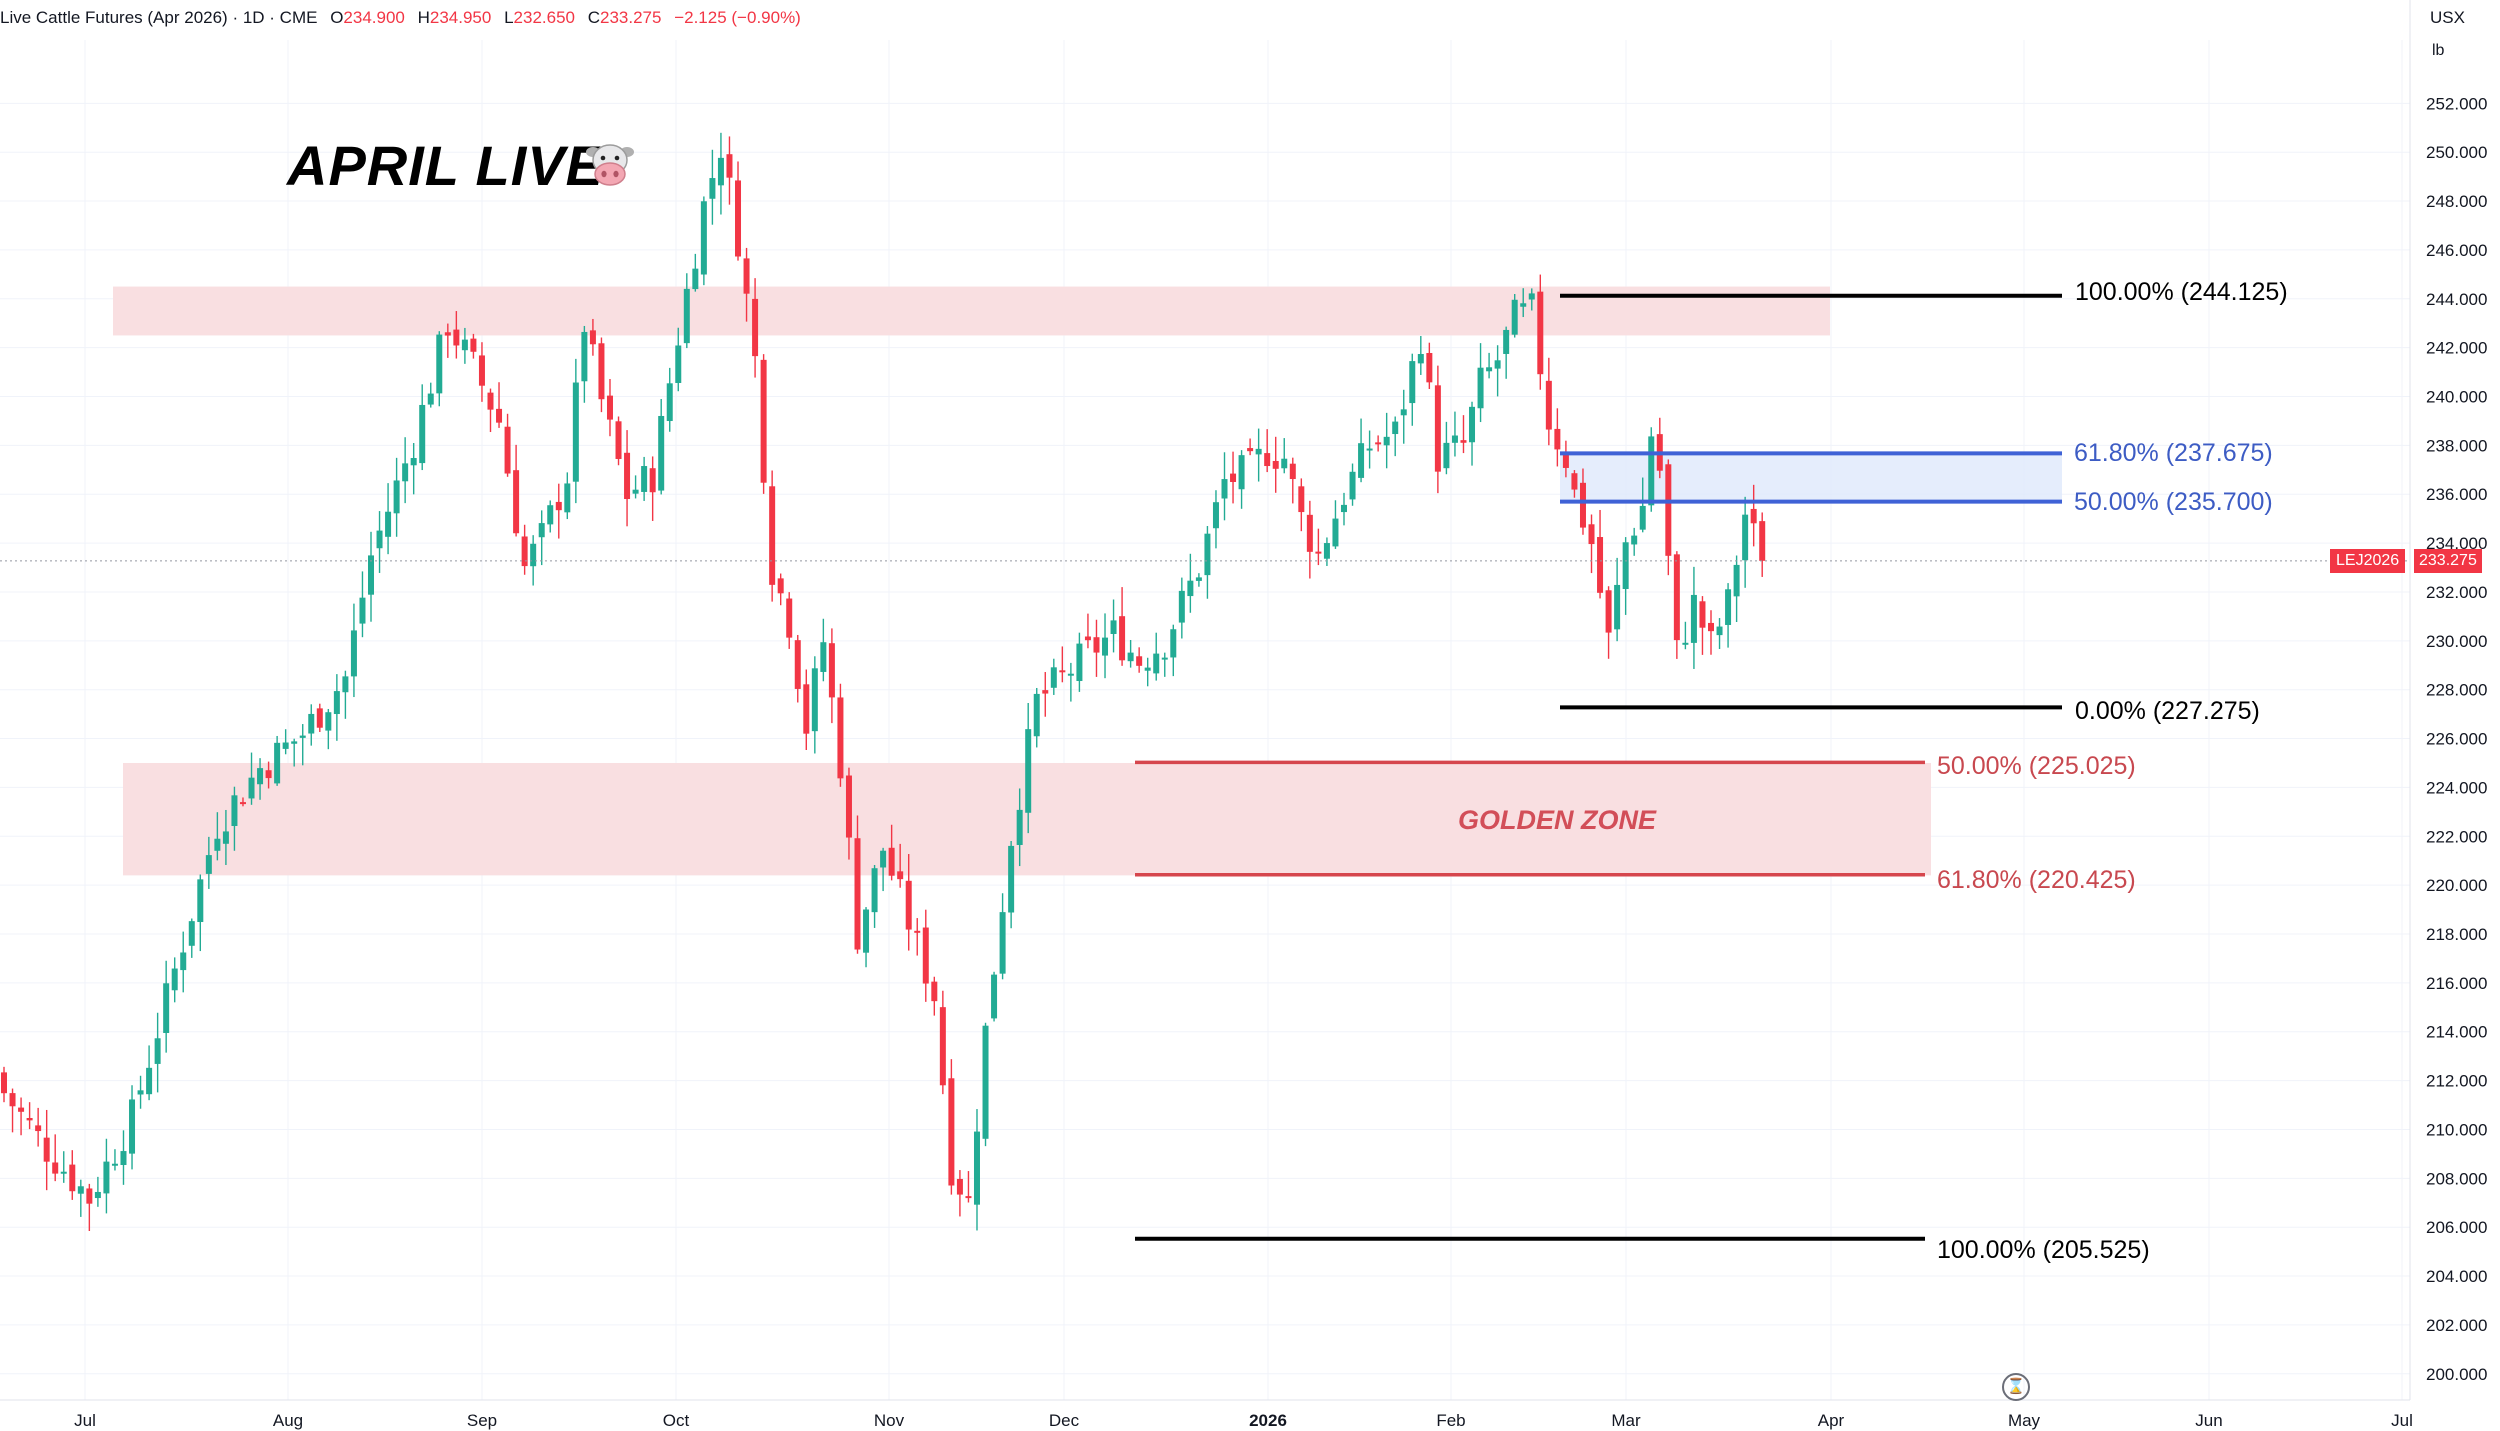 This screenshot has height=1431, width=2500. What do you see at coordinates (2456, 739) in the screenshot?
I see `y-tick-label: 226.000` at bounding box center [2456, 739].